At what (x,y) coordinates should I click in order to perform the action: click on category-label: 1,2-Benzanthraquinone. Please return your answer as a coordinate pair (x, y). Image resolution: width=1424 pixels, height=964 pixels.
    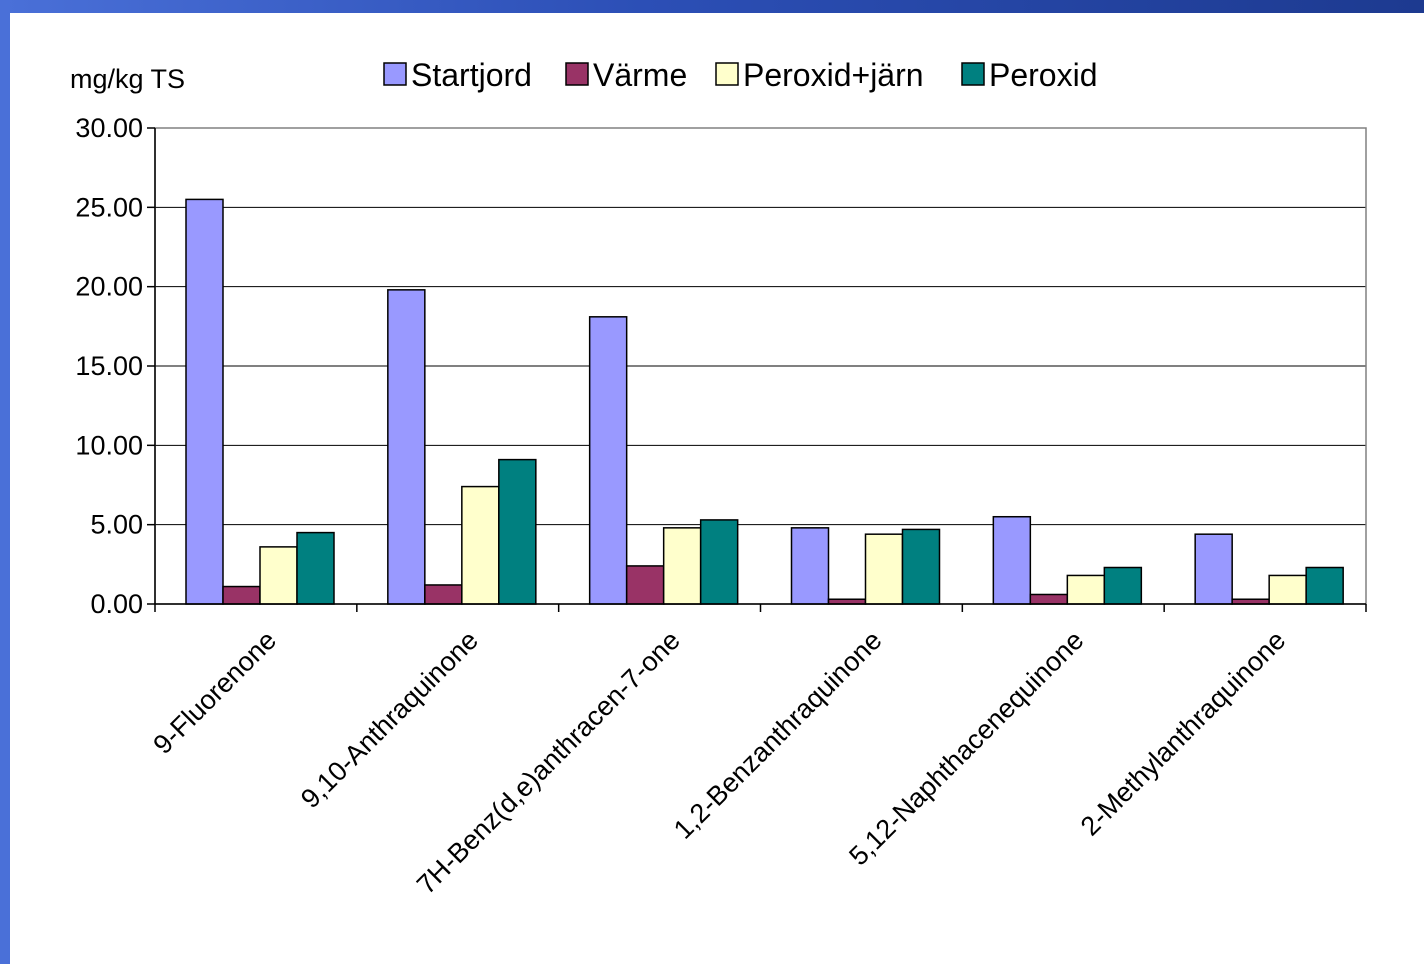
    Looking at the image, I should click on (778, 735).